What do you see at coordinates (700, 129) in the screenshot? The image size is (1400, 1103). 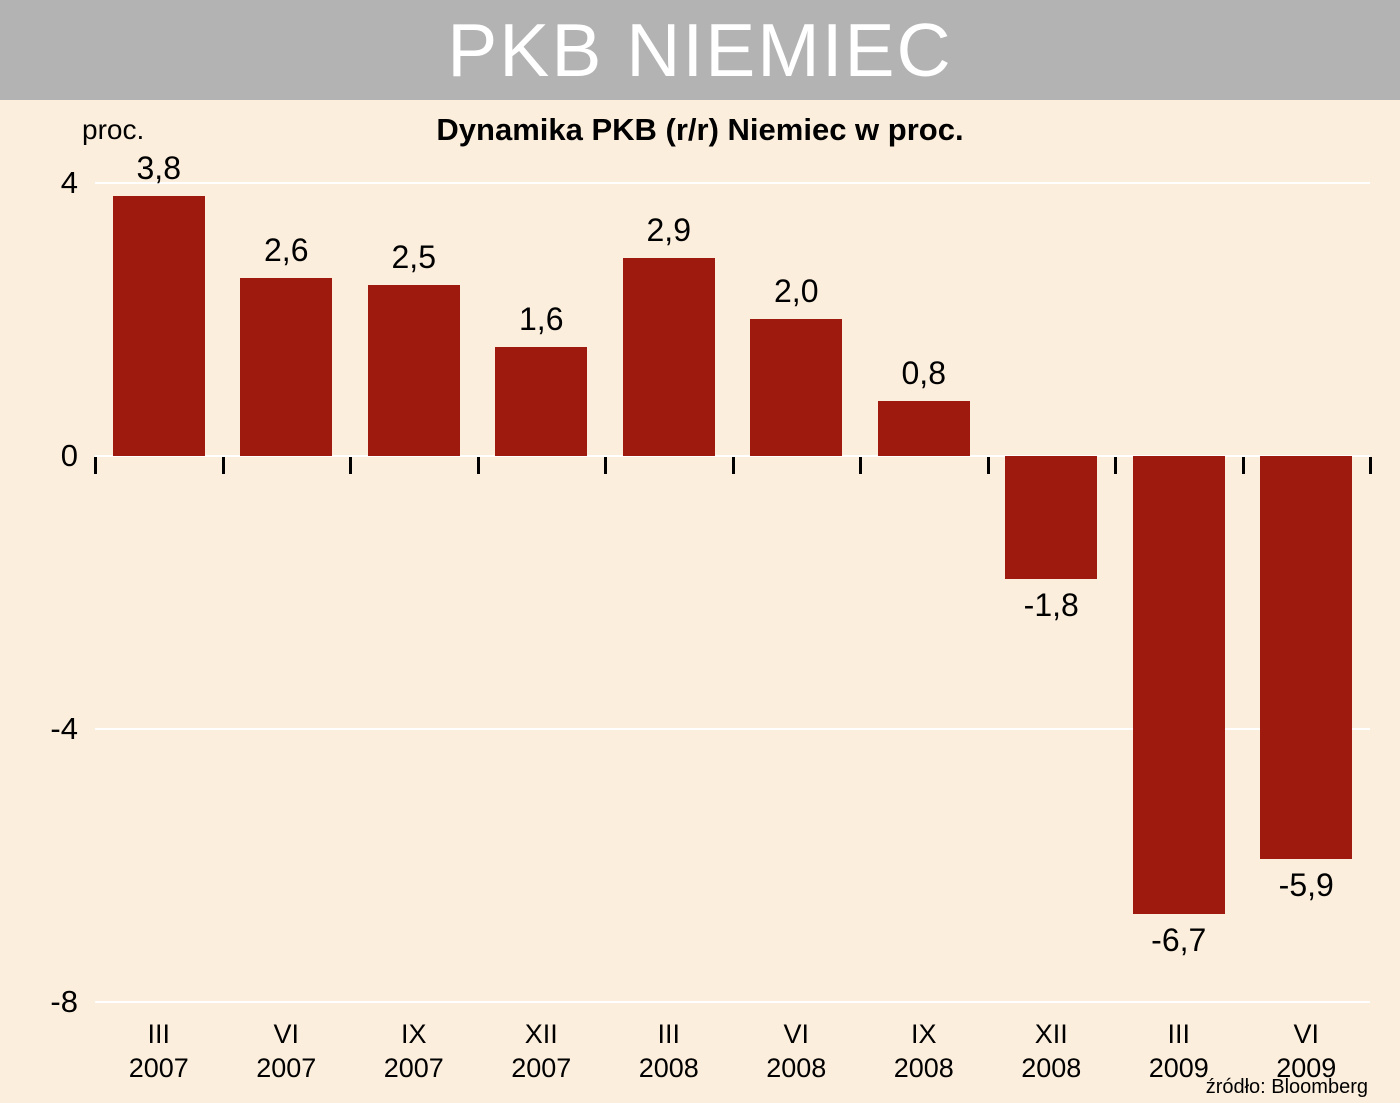 I see `chart-title: Dynamika PKB (r/r) Niemiec w proc.` at bounding box center [700, 129].